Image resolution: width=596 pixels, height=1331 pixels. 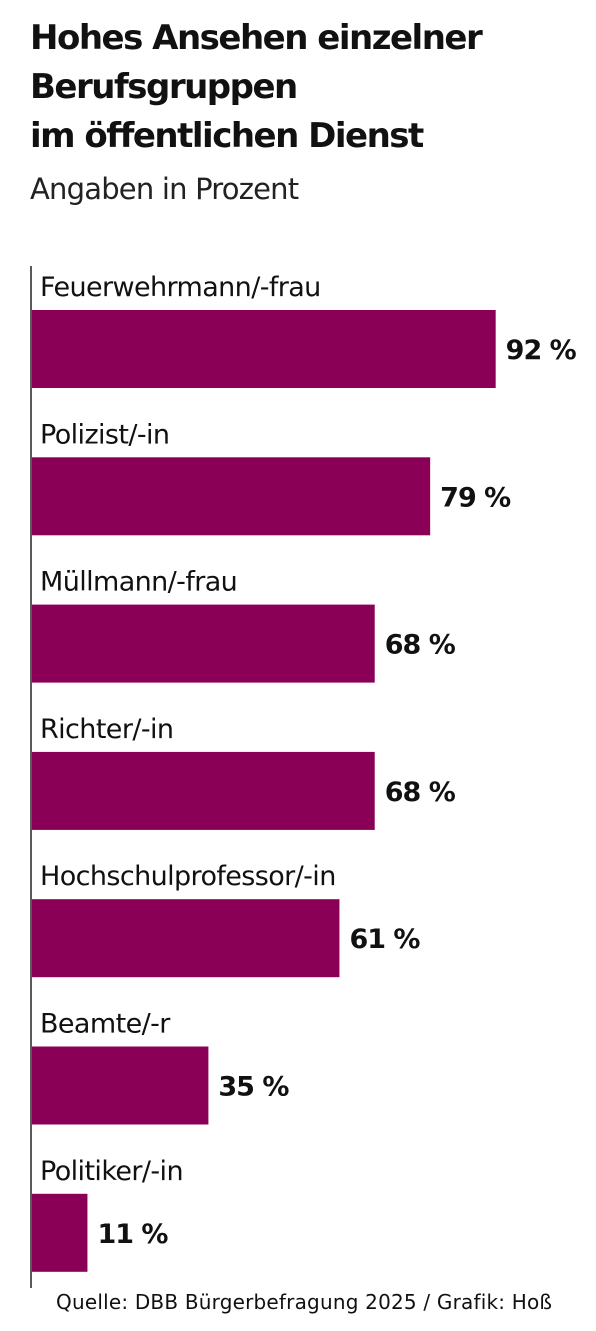 I want to click on category-label: Müllmann/-frau, so click(x=138, y=582).